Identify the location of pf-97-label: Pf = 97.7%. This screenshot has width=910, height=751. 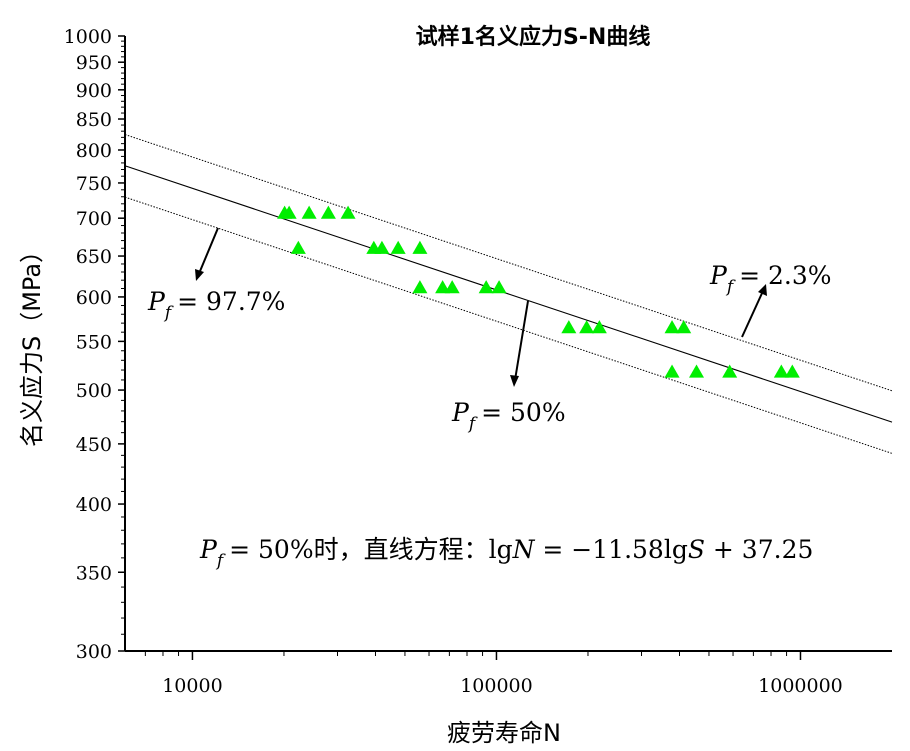
(216, 305).